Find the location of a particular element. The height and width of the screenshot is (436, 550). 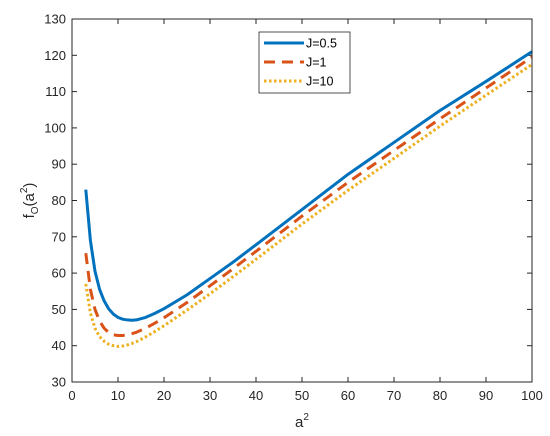

y-tick-label: 50 is located at coordinates (59, 309).